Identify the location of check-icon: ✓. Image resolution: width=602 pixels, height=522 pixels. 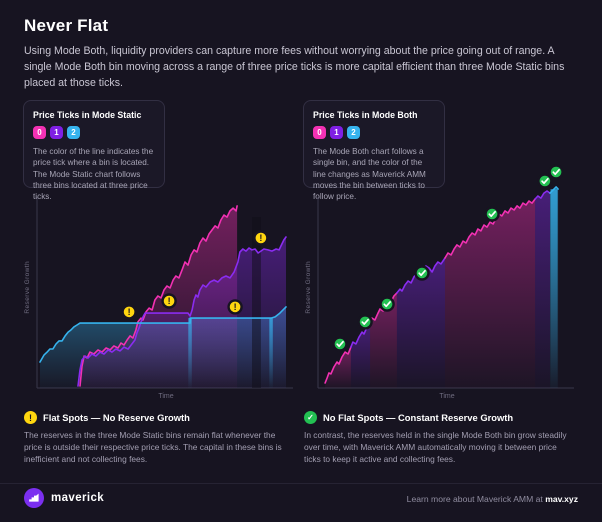
(310, 417).